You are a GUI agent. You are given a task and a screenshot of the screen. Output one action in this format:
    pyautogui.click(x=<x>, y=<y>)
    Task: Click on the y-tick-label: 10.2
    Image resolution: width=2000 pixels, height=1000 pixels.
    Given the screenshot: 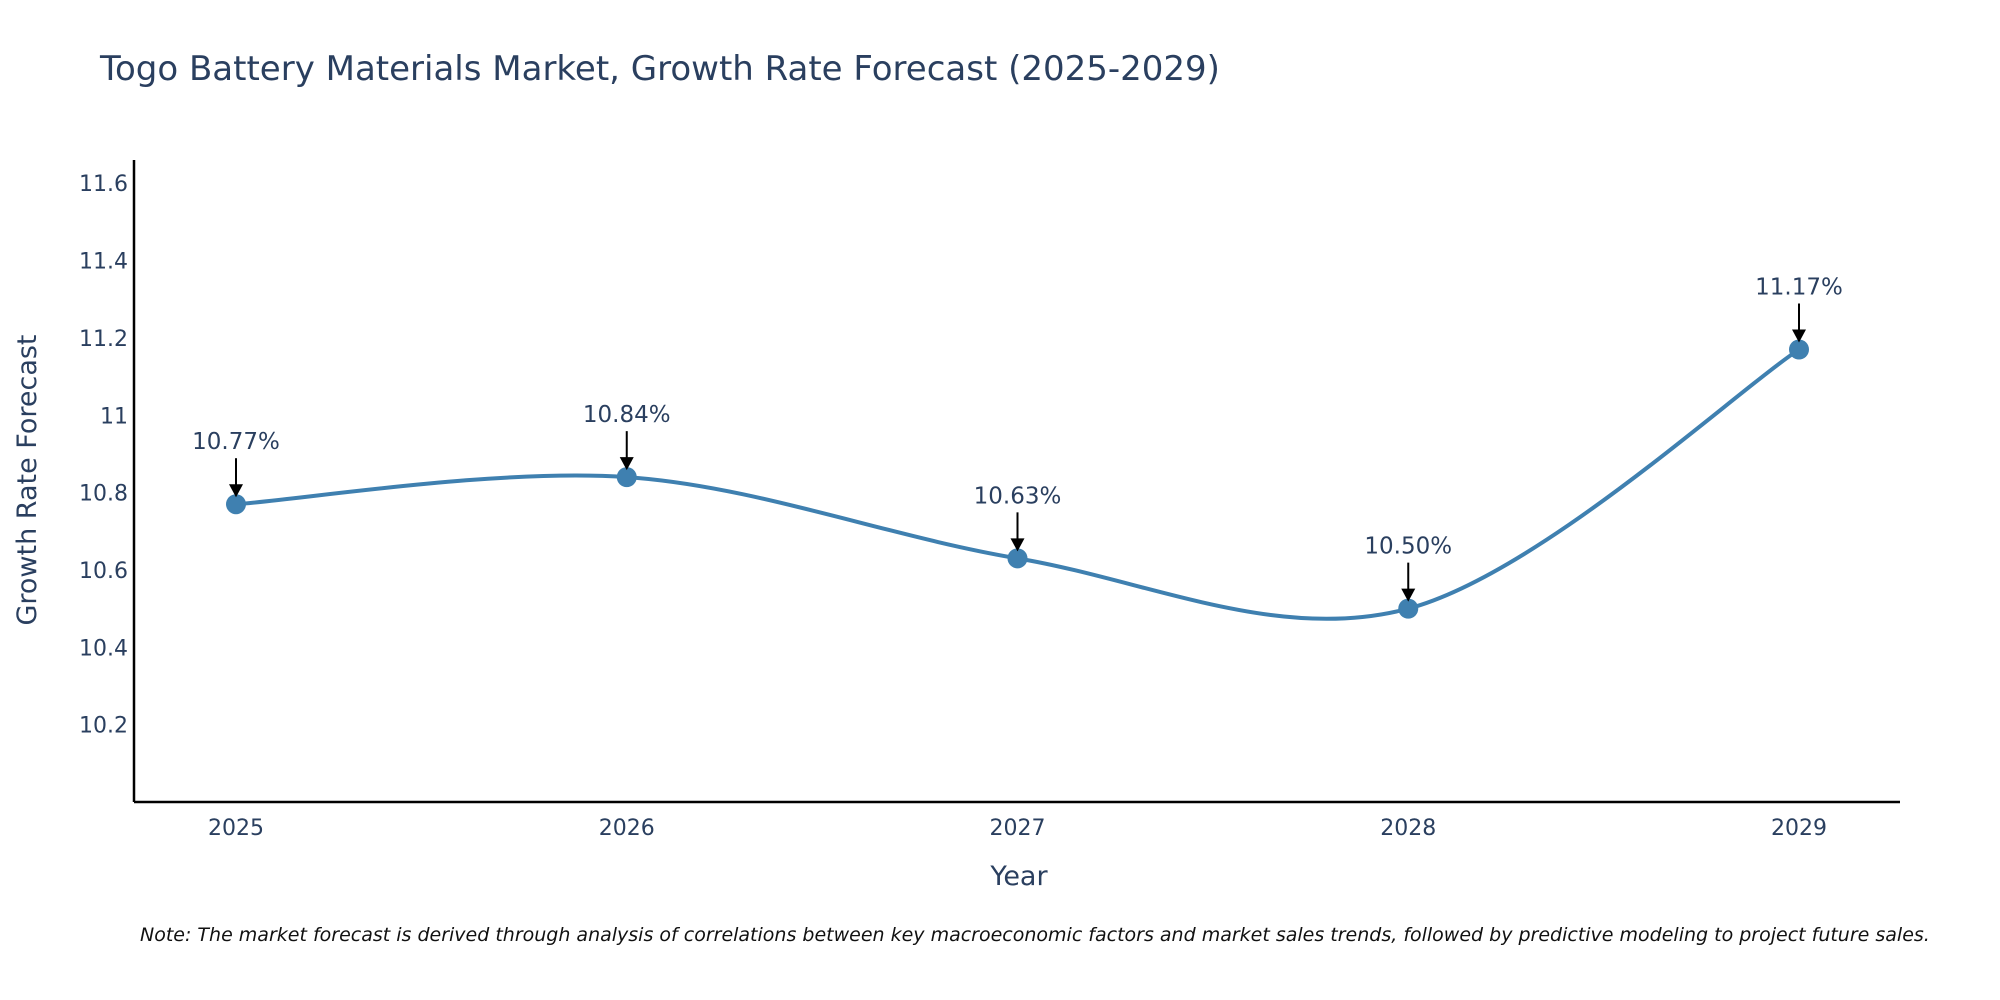 What is the action you would take?
    pyautogui.click(x=103, y=726)
    